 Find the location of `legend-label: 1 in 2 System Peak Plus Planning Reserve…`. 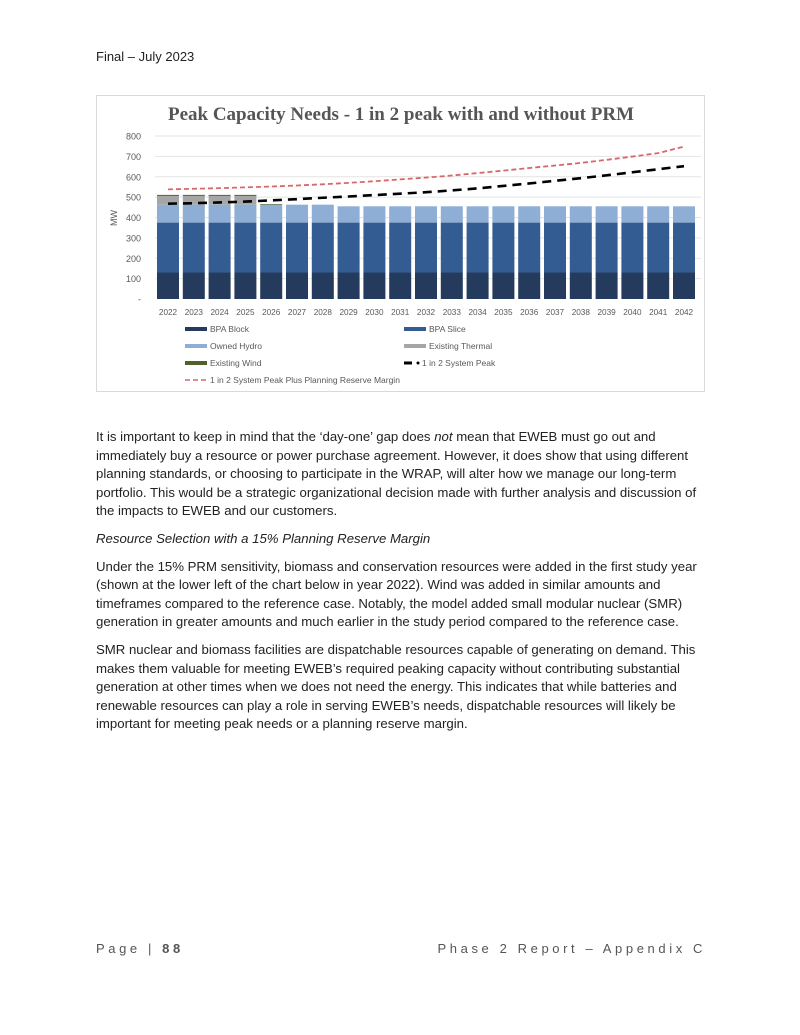

legend-label: 1 in 2 System Peak Plus Planning Reserve… is located at coordinates (305, 380).